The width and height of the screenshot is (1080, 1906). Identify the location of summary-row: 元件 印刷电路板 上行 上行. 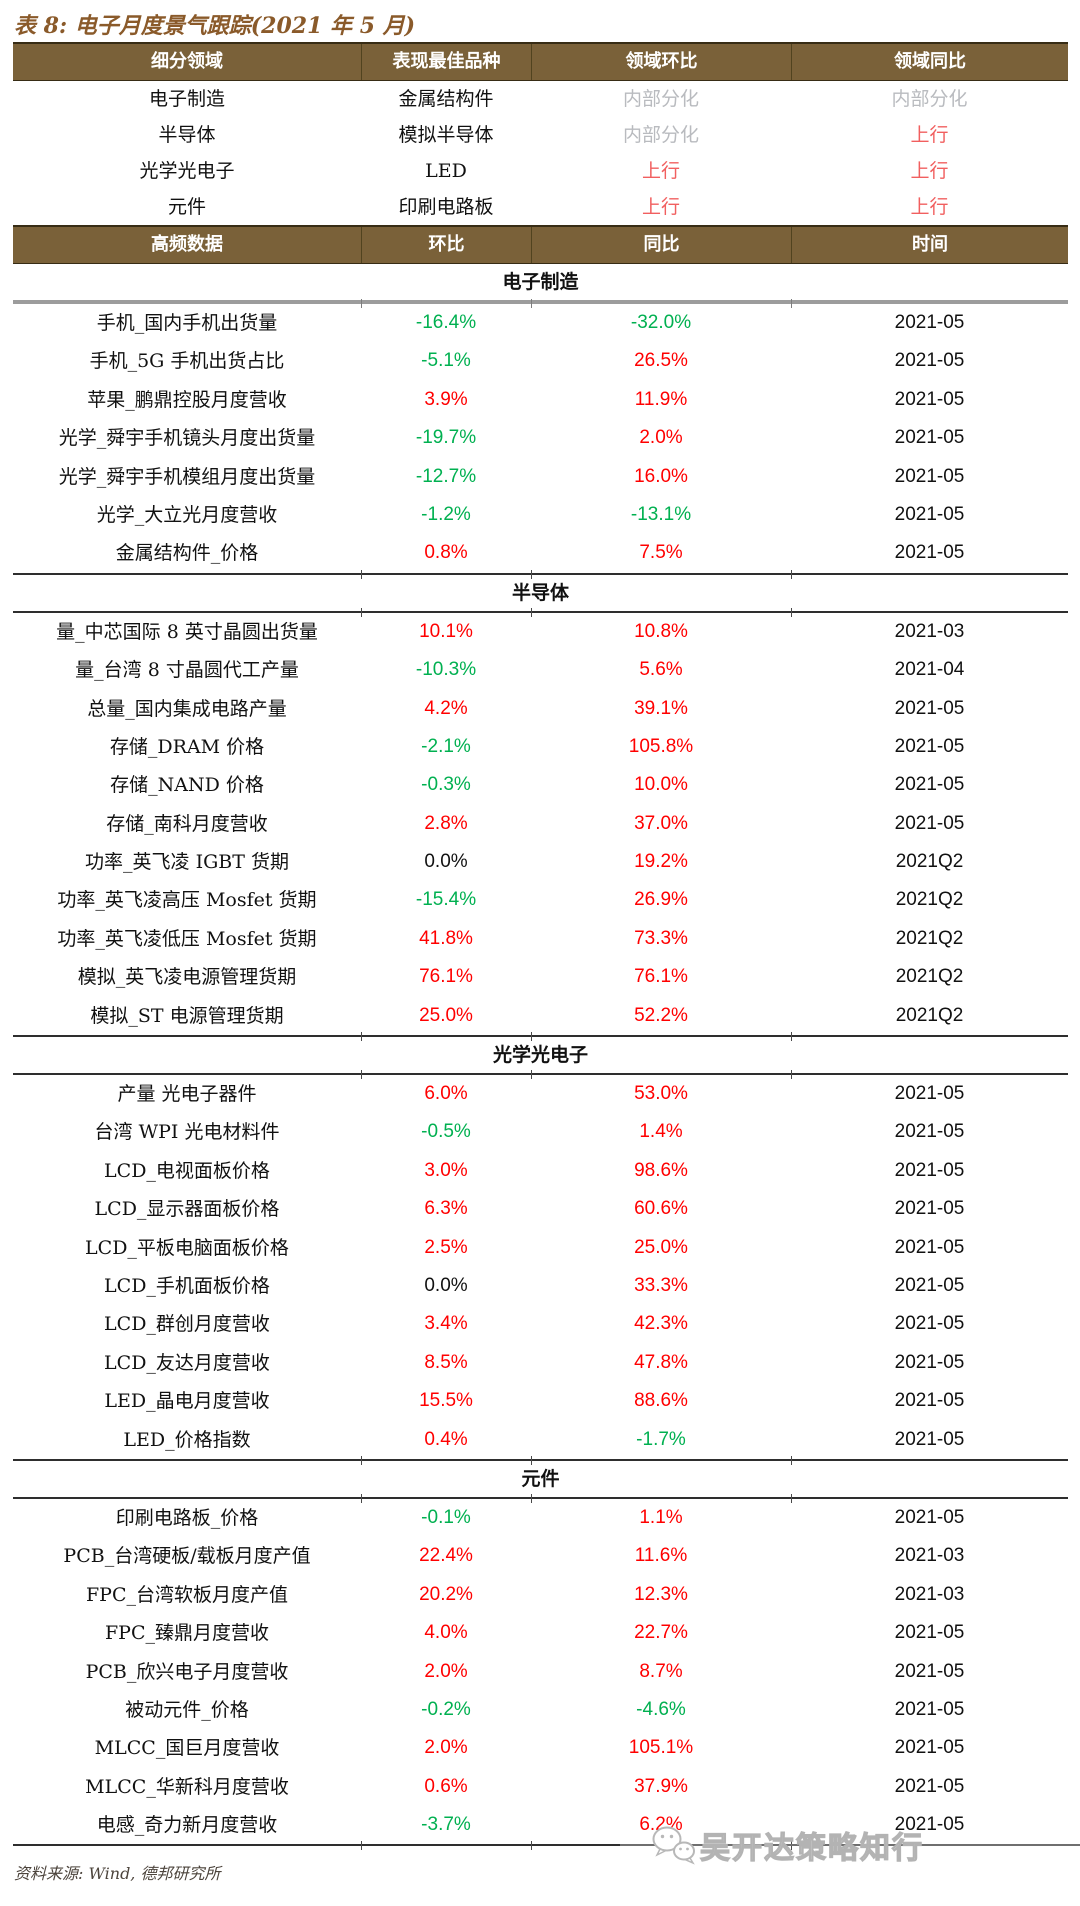
(540, 207).